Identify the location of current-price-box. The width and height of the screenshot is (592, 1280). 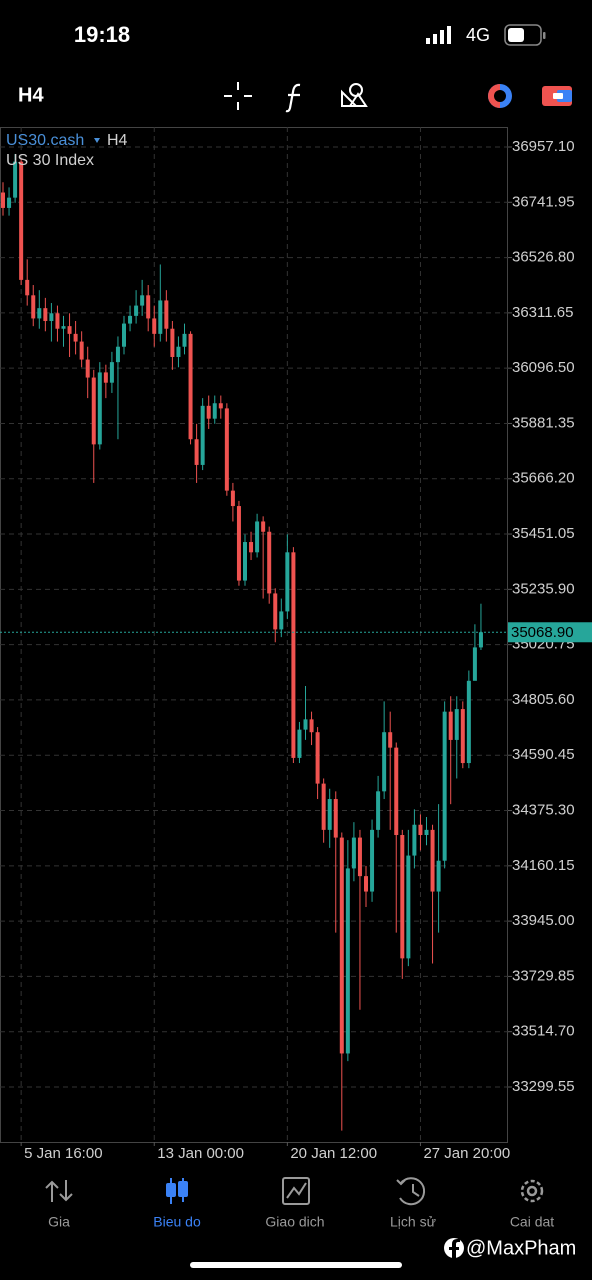
(550, 632).